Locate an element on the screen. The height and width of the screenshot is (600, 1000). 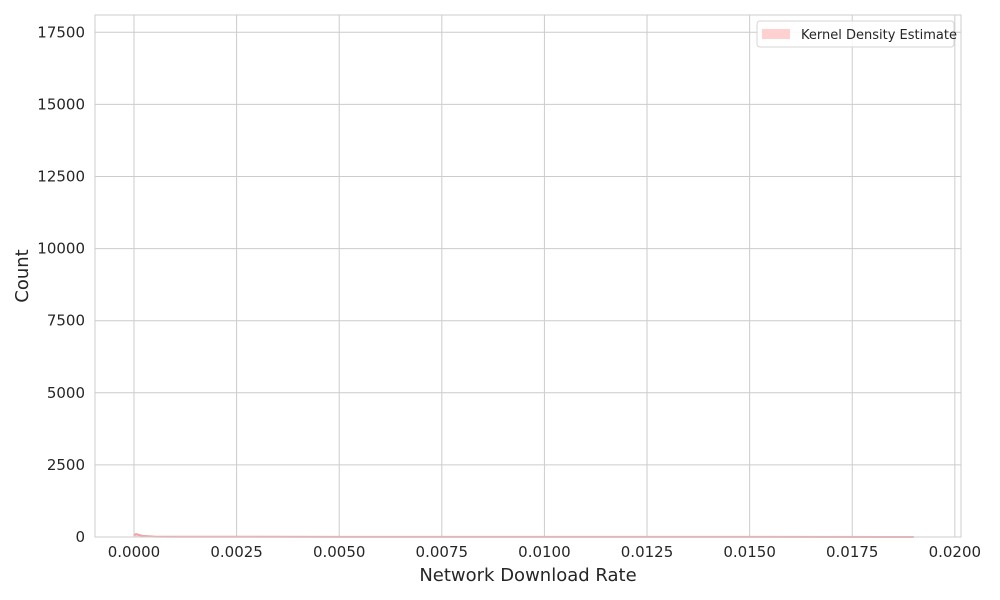
y-tick-label: 7500 is located at coordinates (66, 321).